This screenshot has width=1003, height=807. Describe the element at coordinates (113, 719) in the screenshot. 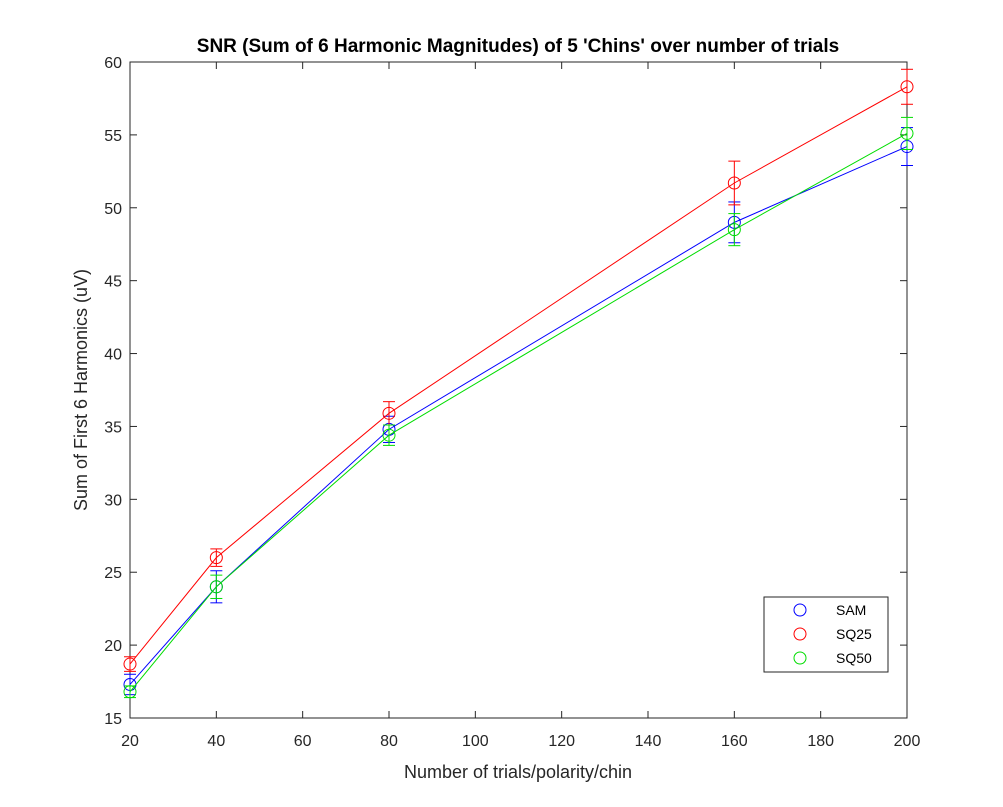

I see `y-tick-label: 15` at that location.